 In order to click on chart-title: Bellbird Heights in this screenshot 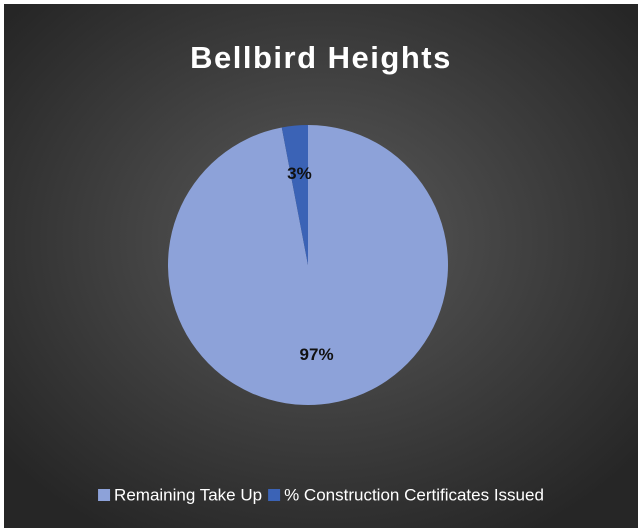, I will do `click(321, 57)`.